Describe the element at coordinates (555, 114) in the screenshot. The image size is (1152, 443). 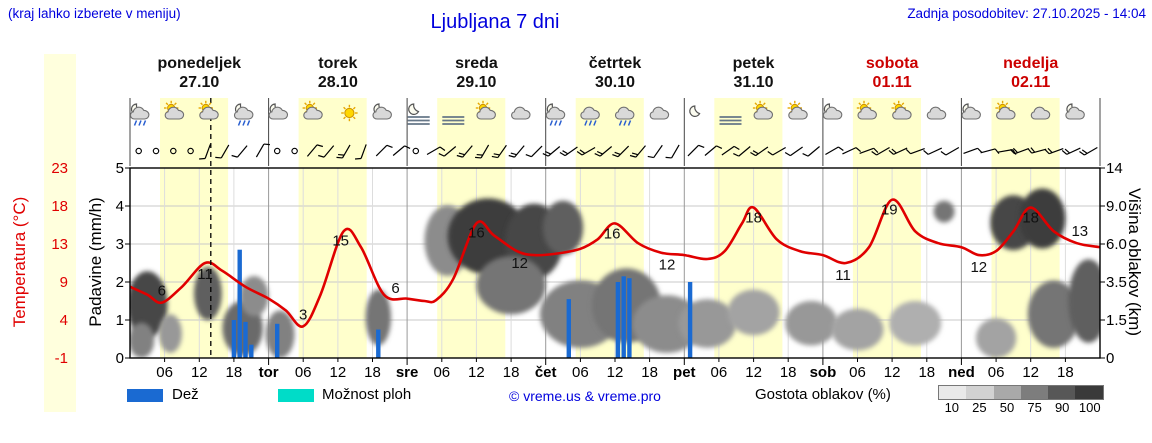
I see `moon-cloud-rain-icon` at that location.